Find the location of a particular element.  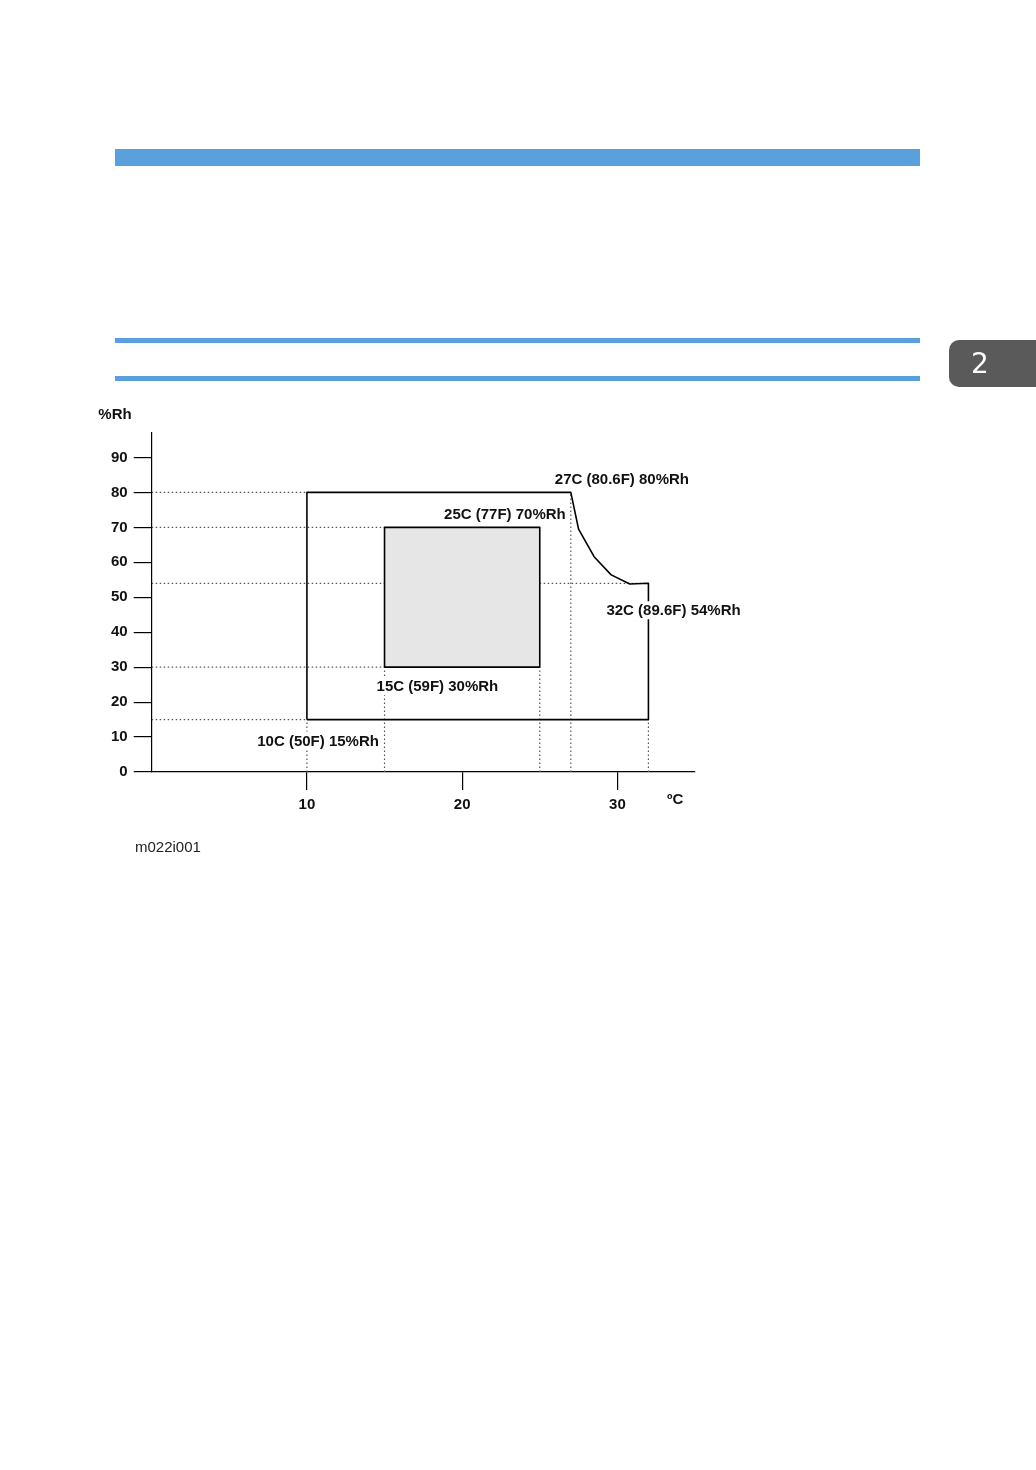

annotation: 15C (59F) 30%Rh is located at coordinates (437, 686).